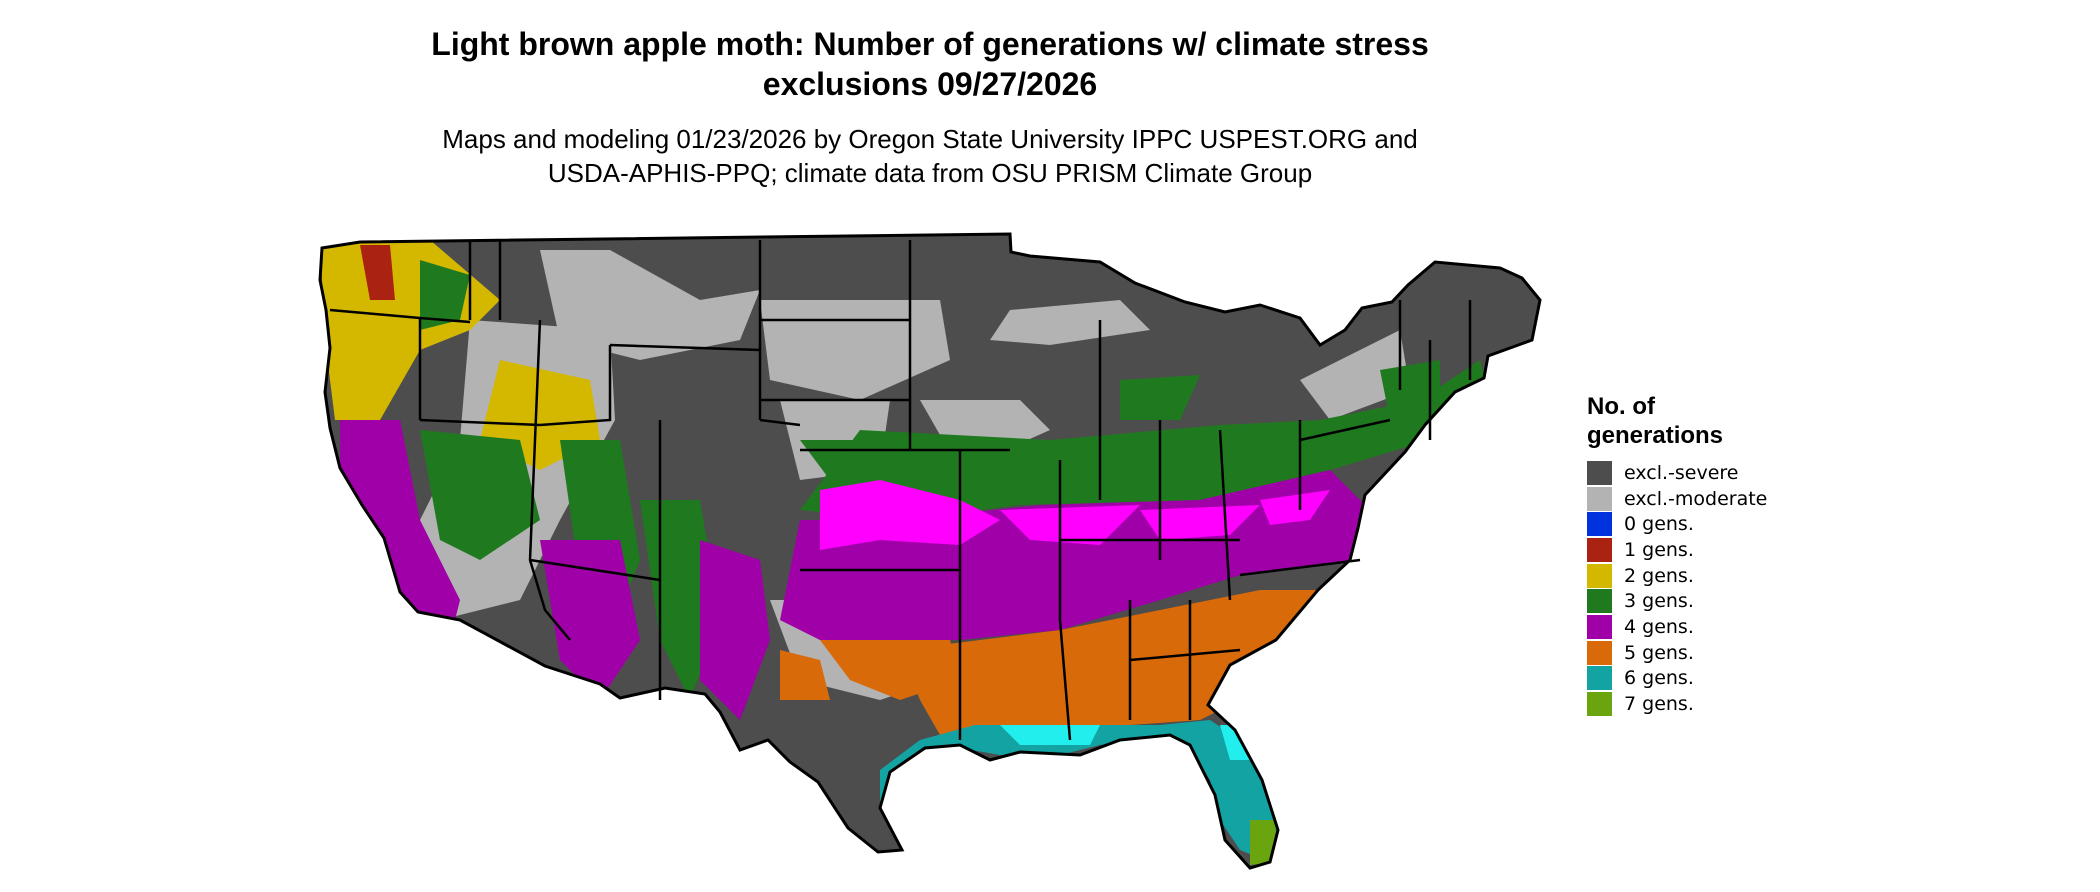 The width and height of the screenshot is (2100, 892). Describe the element at coordinates (1659, 601) in the screenshot. I see `legend-label: 3 gens.` at that location.